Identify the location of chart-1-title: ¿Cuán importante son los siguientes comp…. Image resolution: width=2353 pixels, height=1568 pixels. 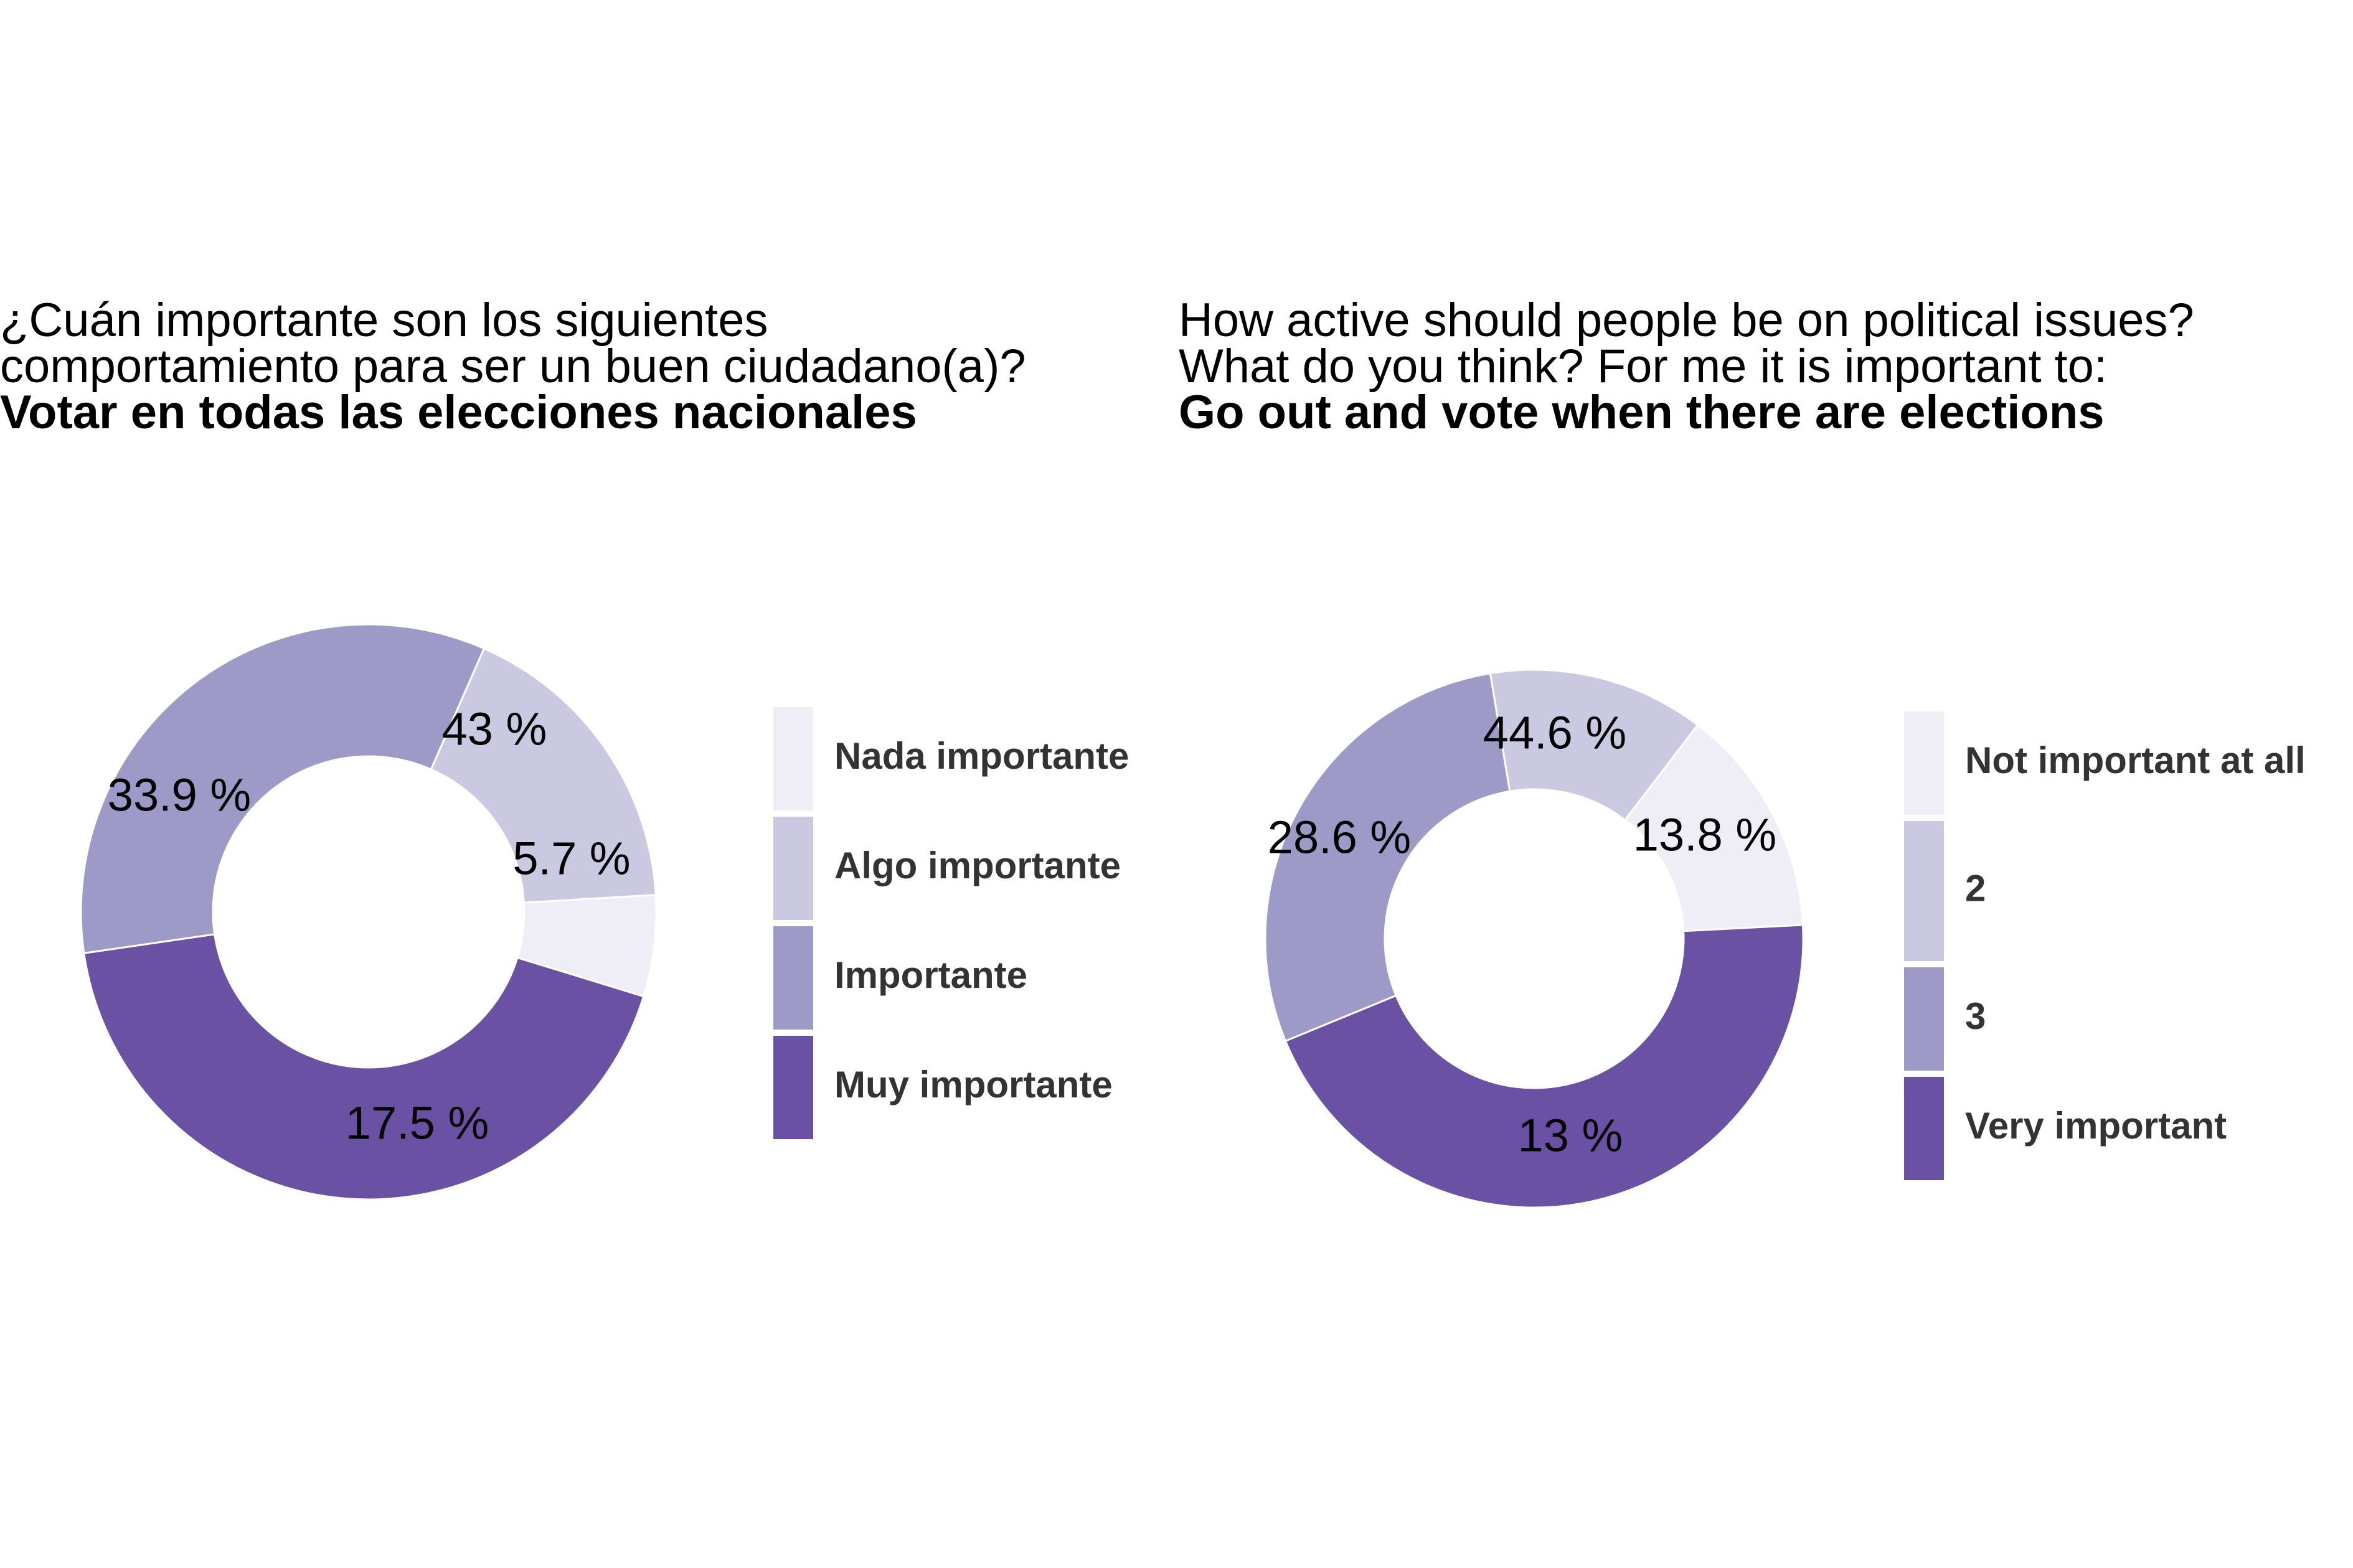
(513, 366).